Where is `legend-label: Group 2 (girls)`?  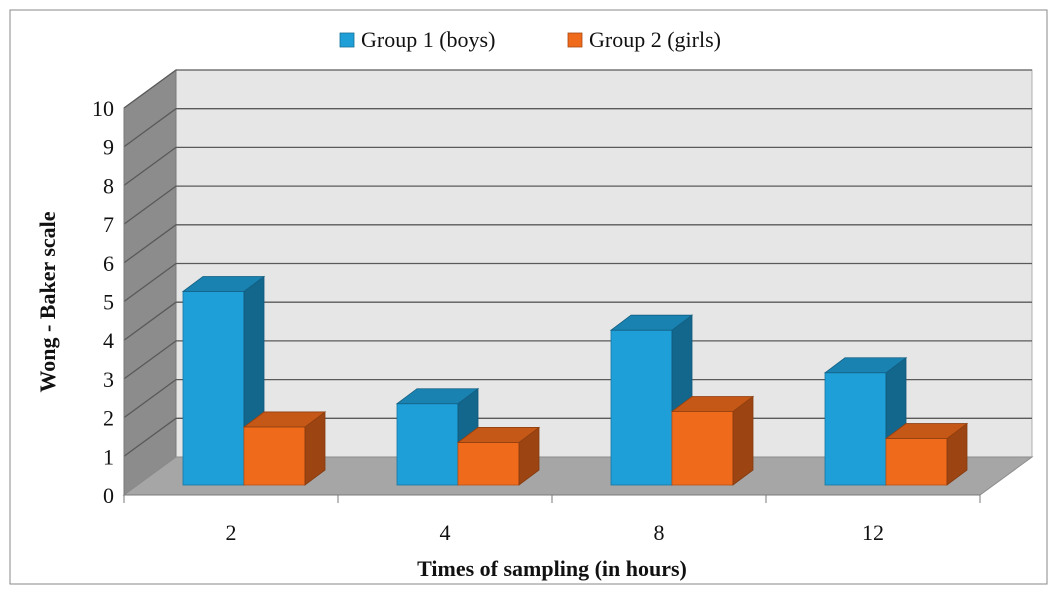
legend-label: Group 2 (girls) is located at coordinates (655, 39).